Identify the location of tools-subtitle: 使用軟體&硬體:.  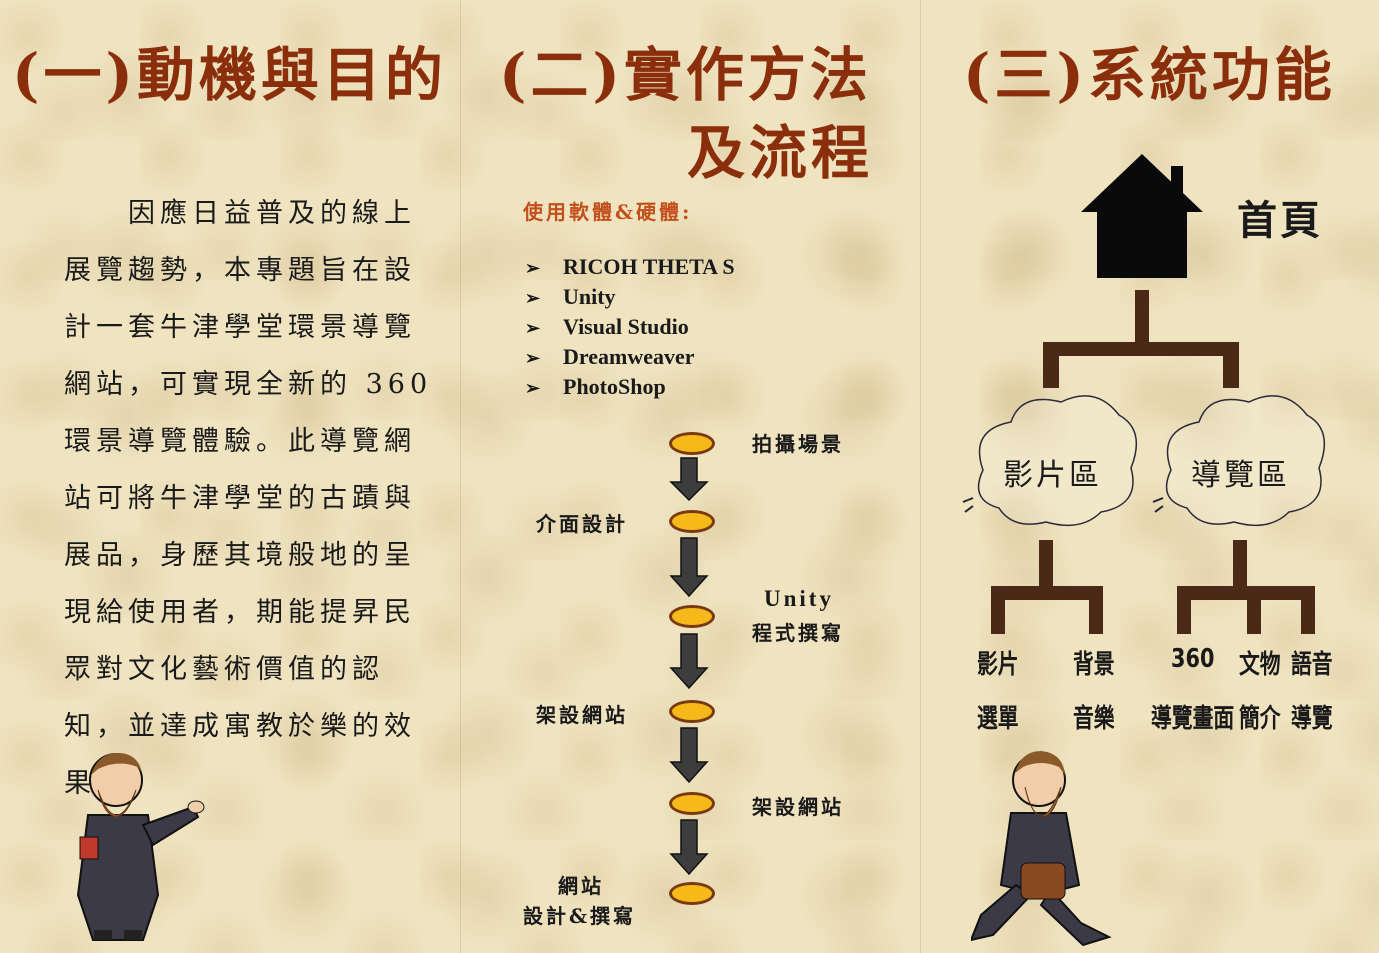
(608, 212).